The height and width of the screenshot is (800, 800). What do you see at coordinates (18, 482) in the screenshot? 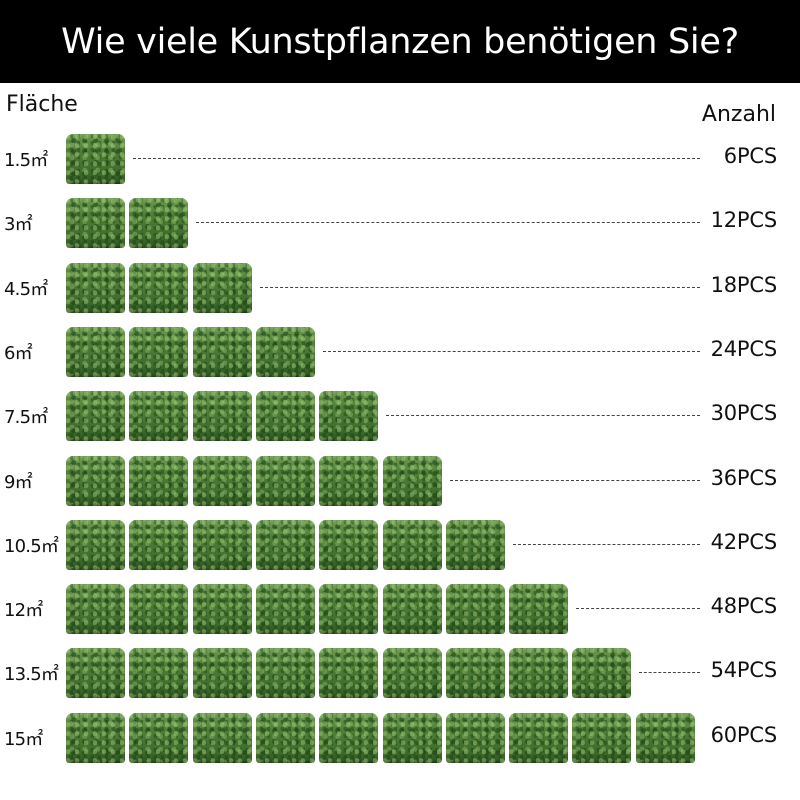
I see `area-label: 9㎡` at bounding box center [18, 482].